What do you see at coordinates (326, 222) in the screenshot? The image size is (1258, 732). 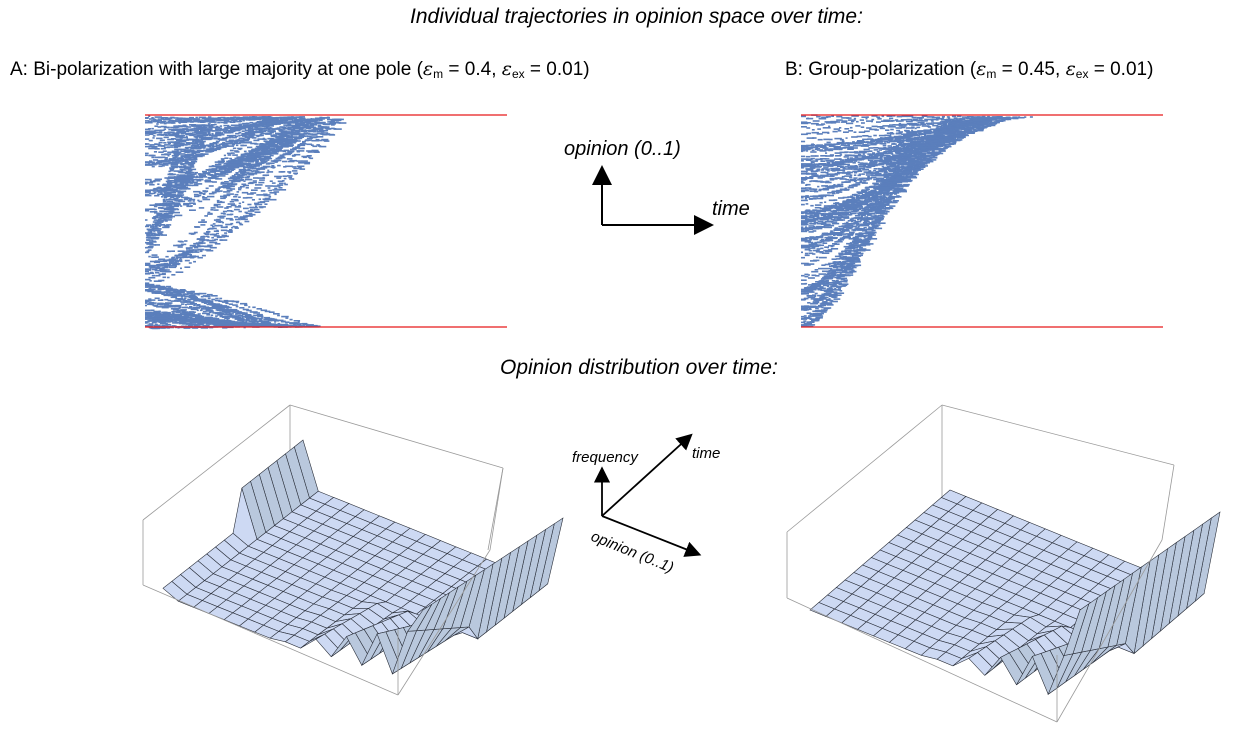 I see `trajectory-plot-a` at bounding box center [326, 222].